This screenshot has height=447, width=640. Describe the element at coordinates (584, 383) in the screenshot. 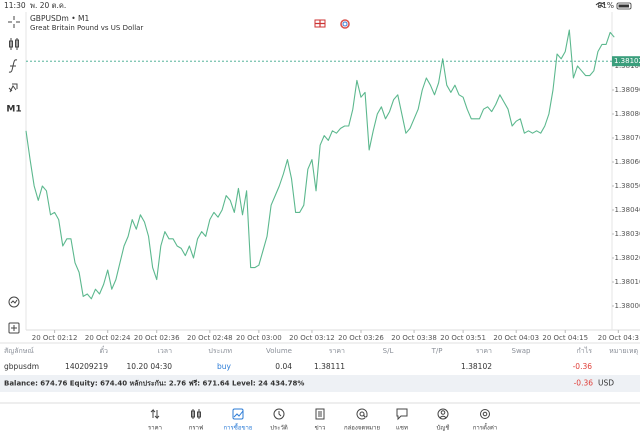

I see `balance-profit: -0.36` at that location.